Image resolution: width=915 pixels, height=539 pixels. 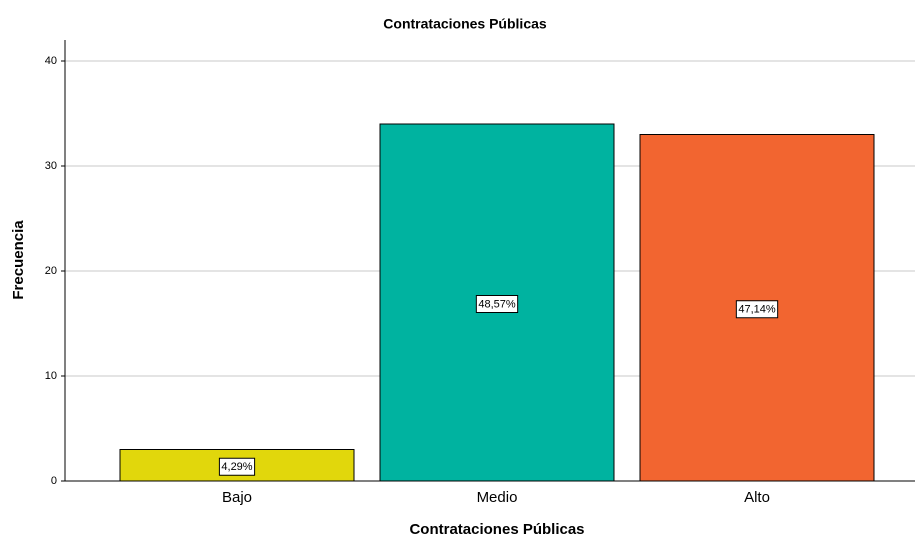 I want to click on y-tick-label: 30, so click(x=51, y=166).